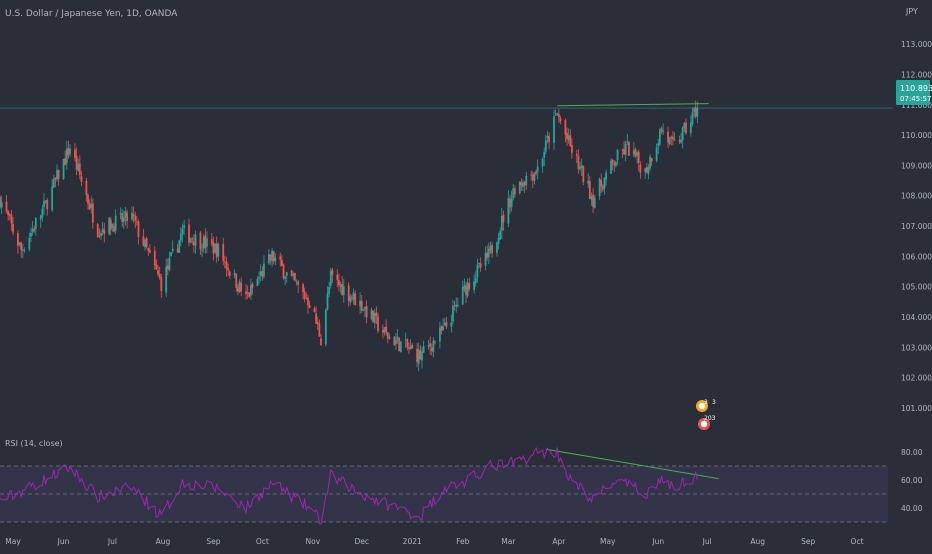 The image size is (932, 554). I want to click on time-tick-label: Jul, so click(112, 541).